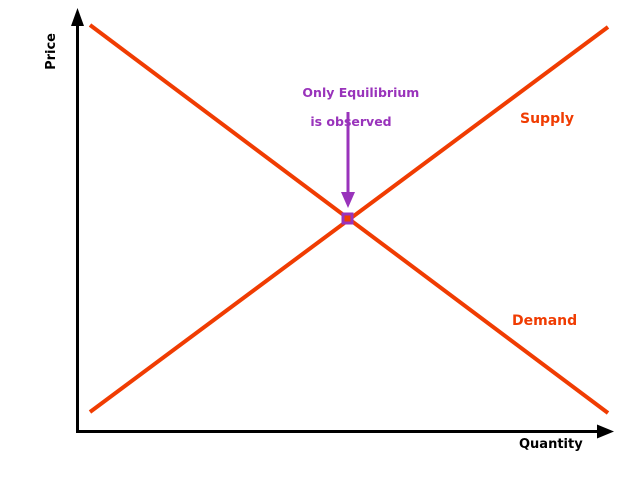 The image size is (640, 480). What do you see at coordinates (361, 93) in the screenshot?
I see `equilibrium-annotation-line-1: Only Equilibrium` at bounding box center [361, 93].